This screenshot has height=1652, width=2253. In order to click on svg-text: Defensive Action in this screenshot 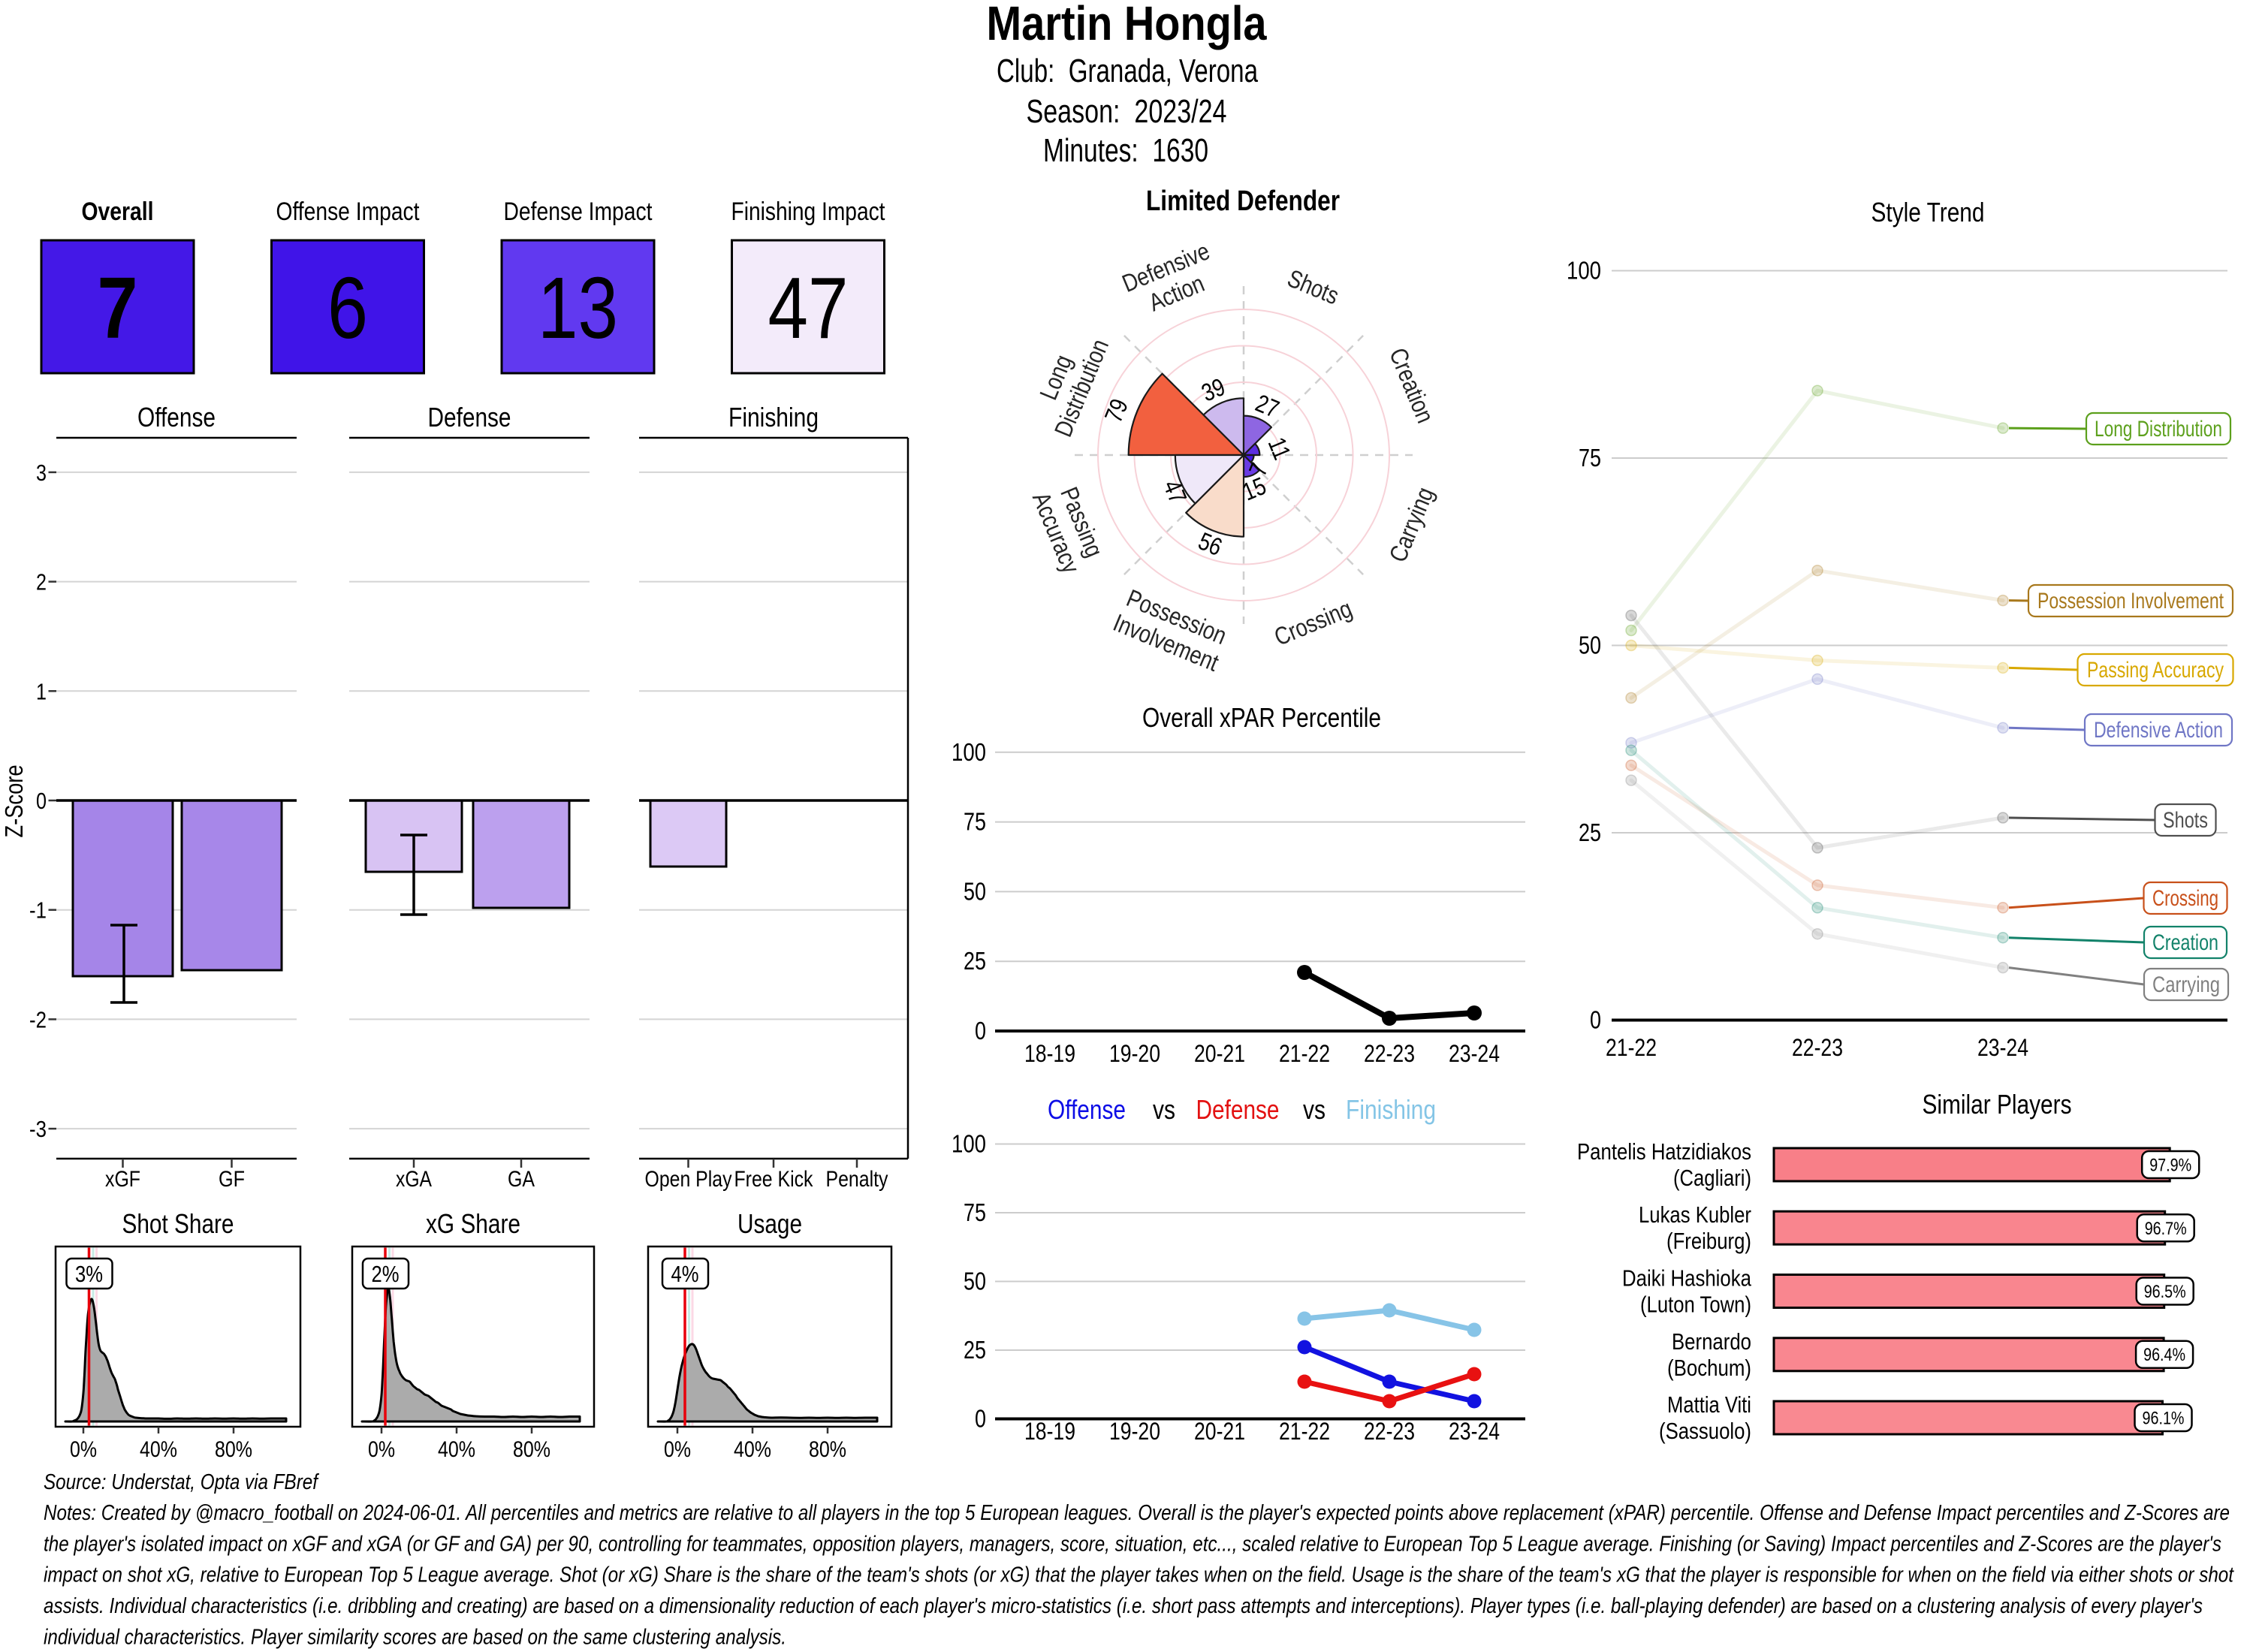, I will do `click(2158, 730)`.